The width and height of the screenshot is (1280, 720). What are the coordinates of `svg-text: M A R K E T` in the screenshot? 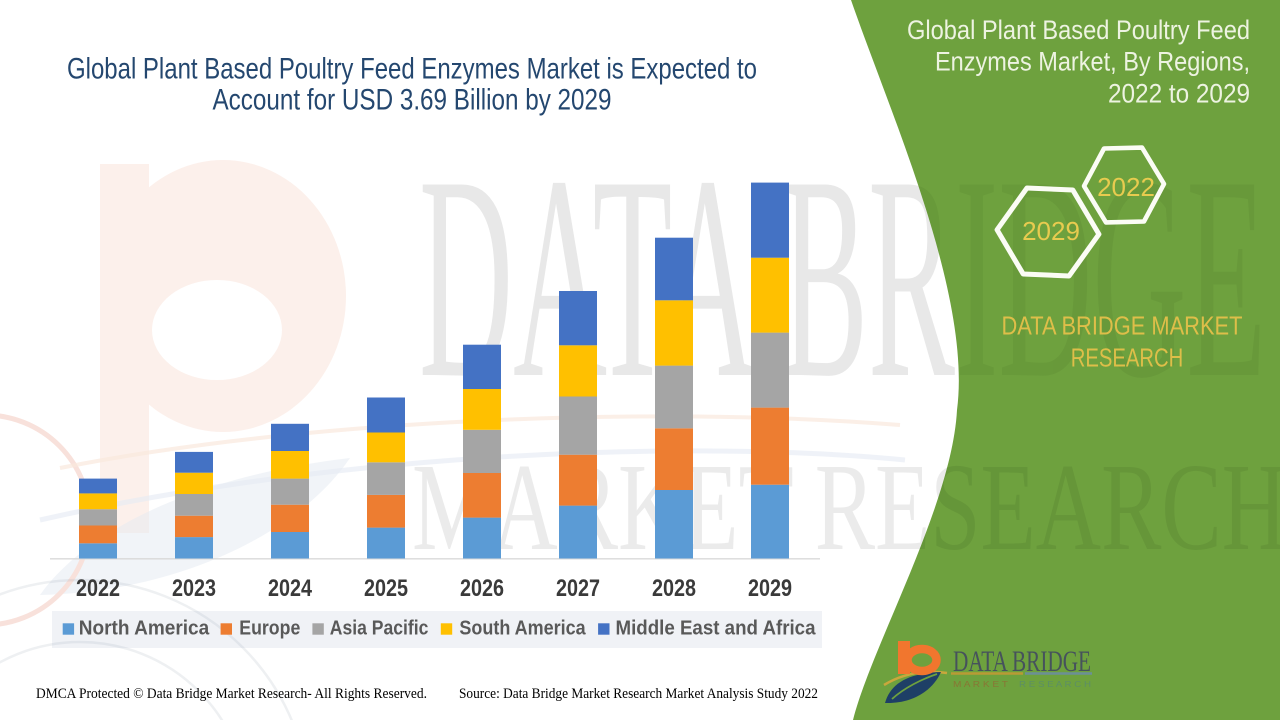 It's located at (980, 684).